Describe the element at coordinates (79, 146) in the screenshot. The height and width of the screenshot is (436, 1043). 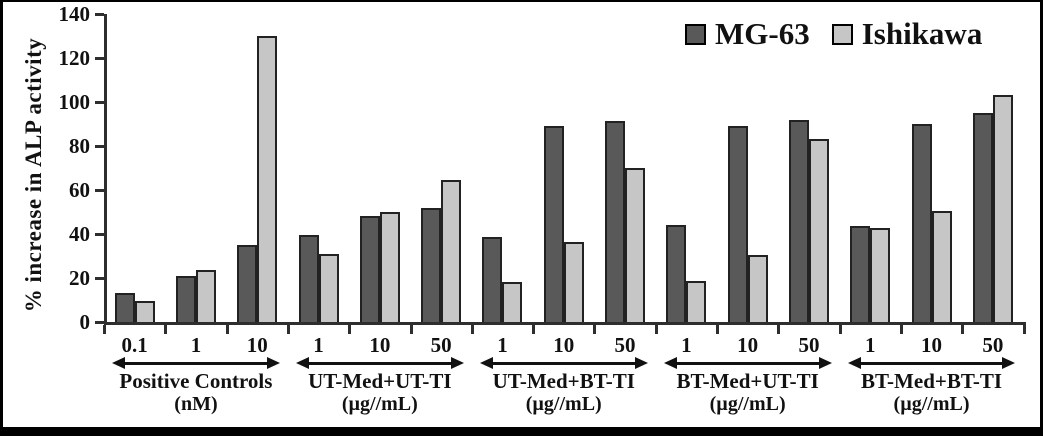
I see `y-axis-tick-label: 80` at that location.